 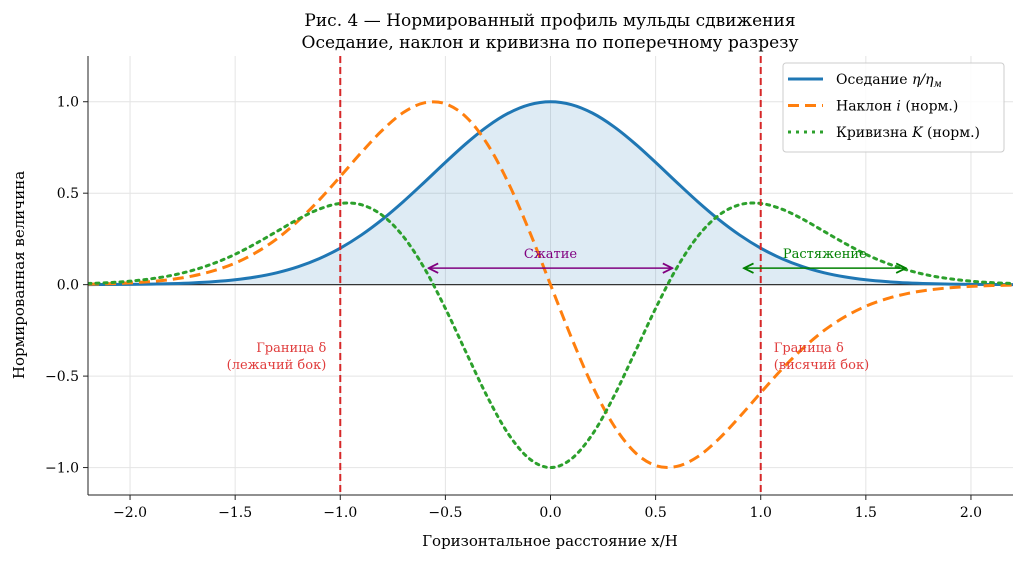 I want to click on x-tick-label: 0.5, so click(x=655, y=513).